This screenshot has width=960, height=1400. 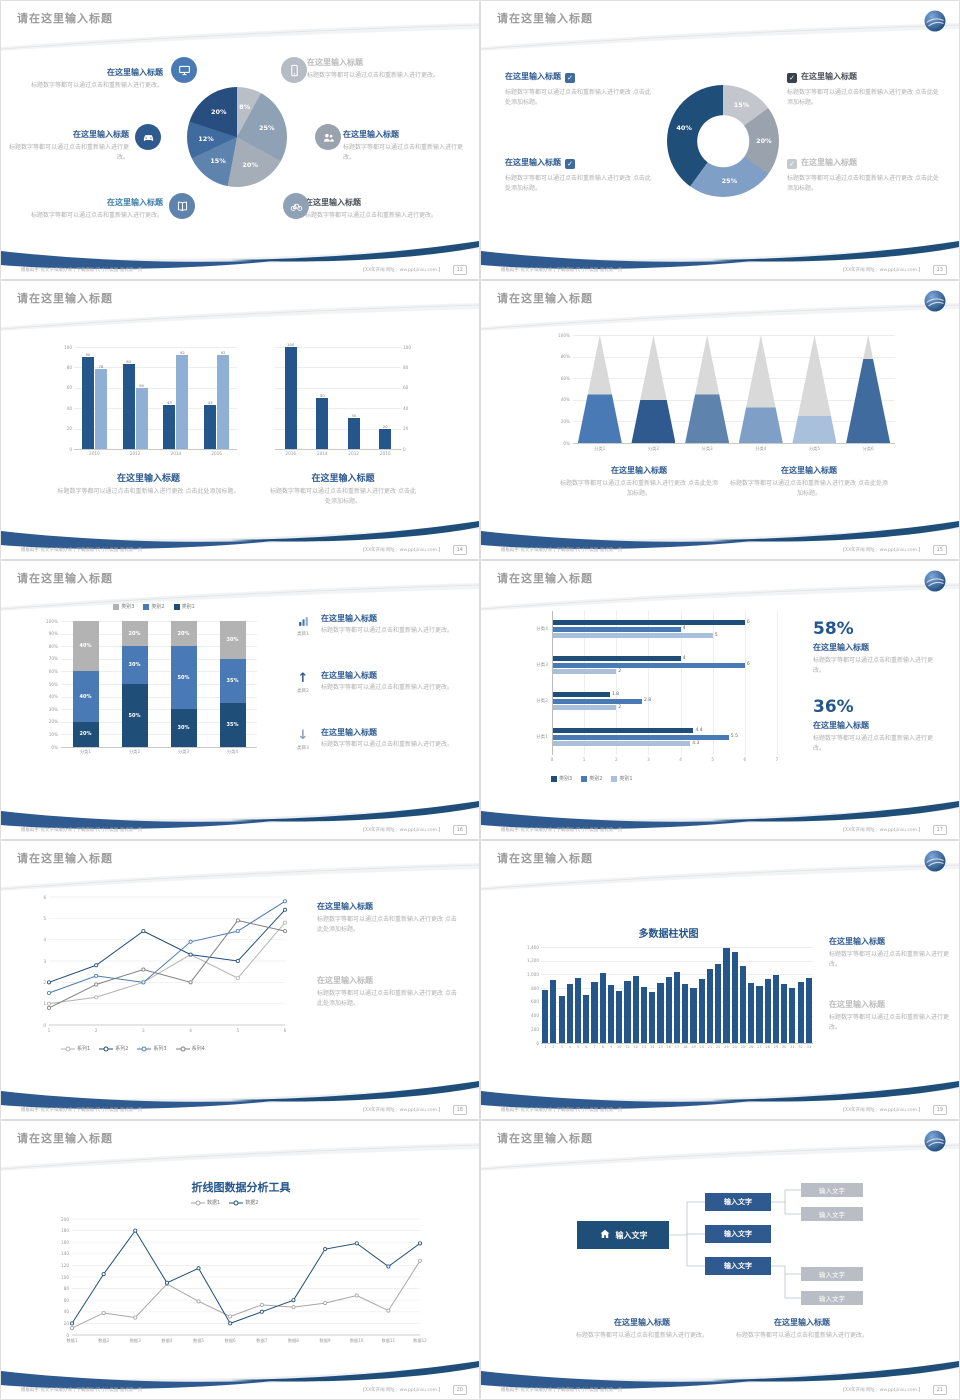 What do you see at coordinates (404, 449) in the screenshot?
I see `y-tick-label: 0` at bounding box center [404, 449].